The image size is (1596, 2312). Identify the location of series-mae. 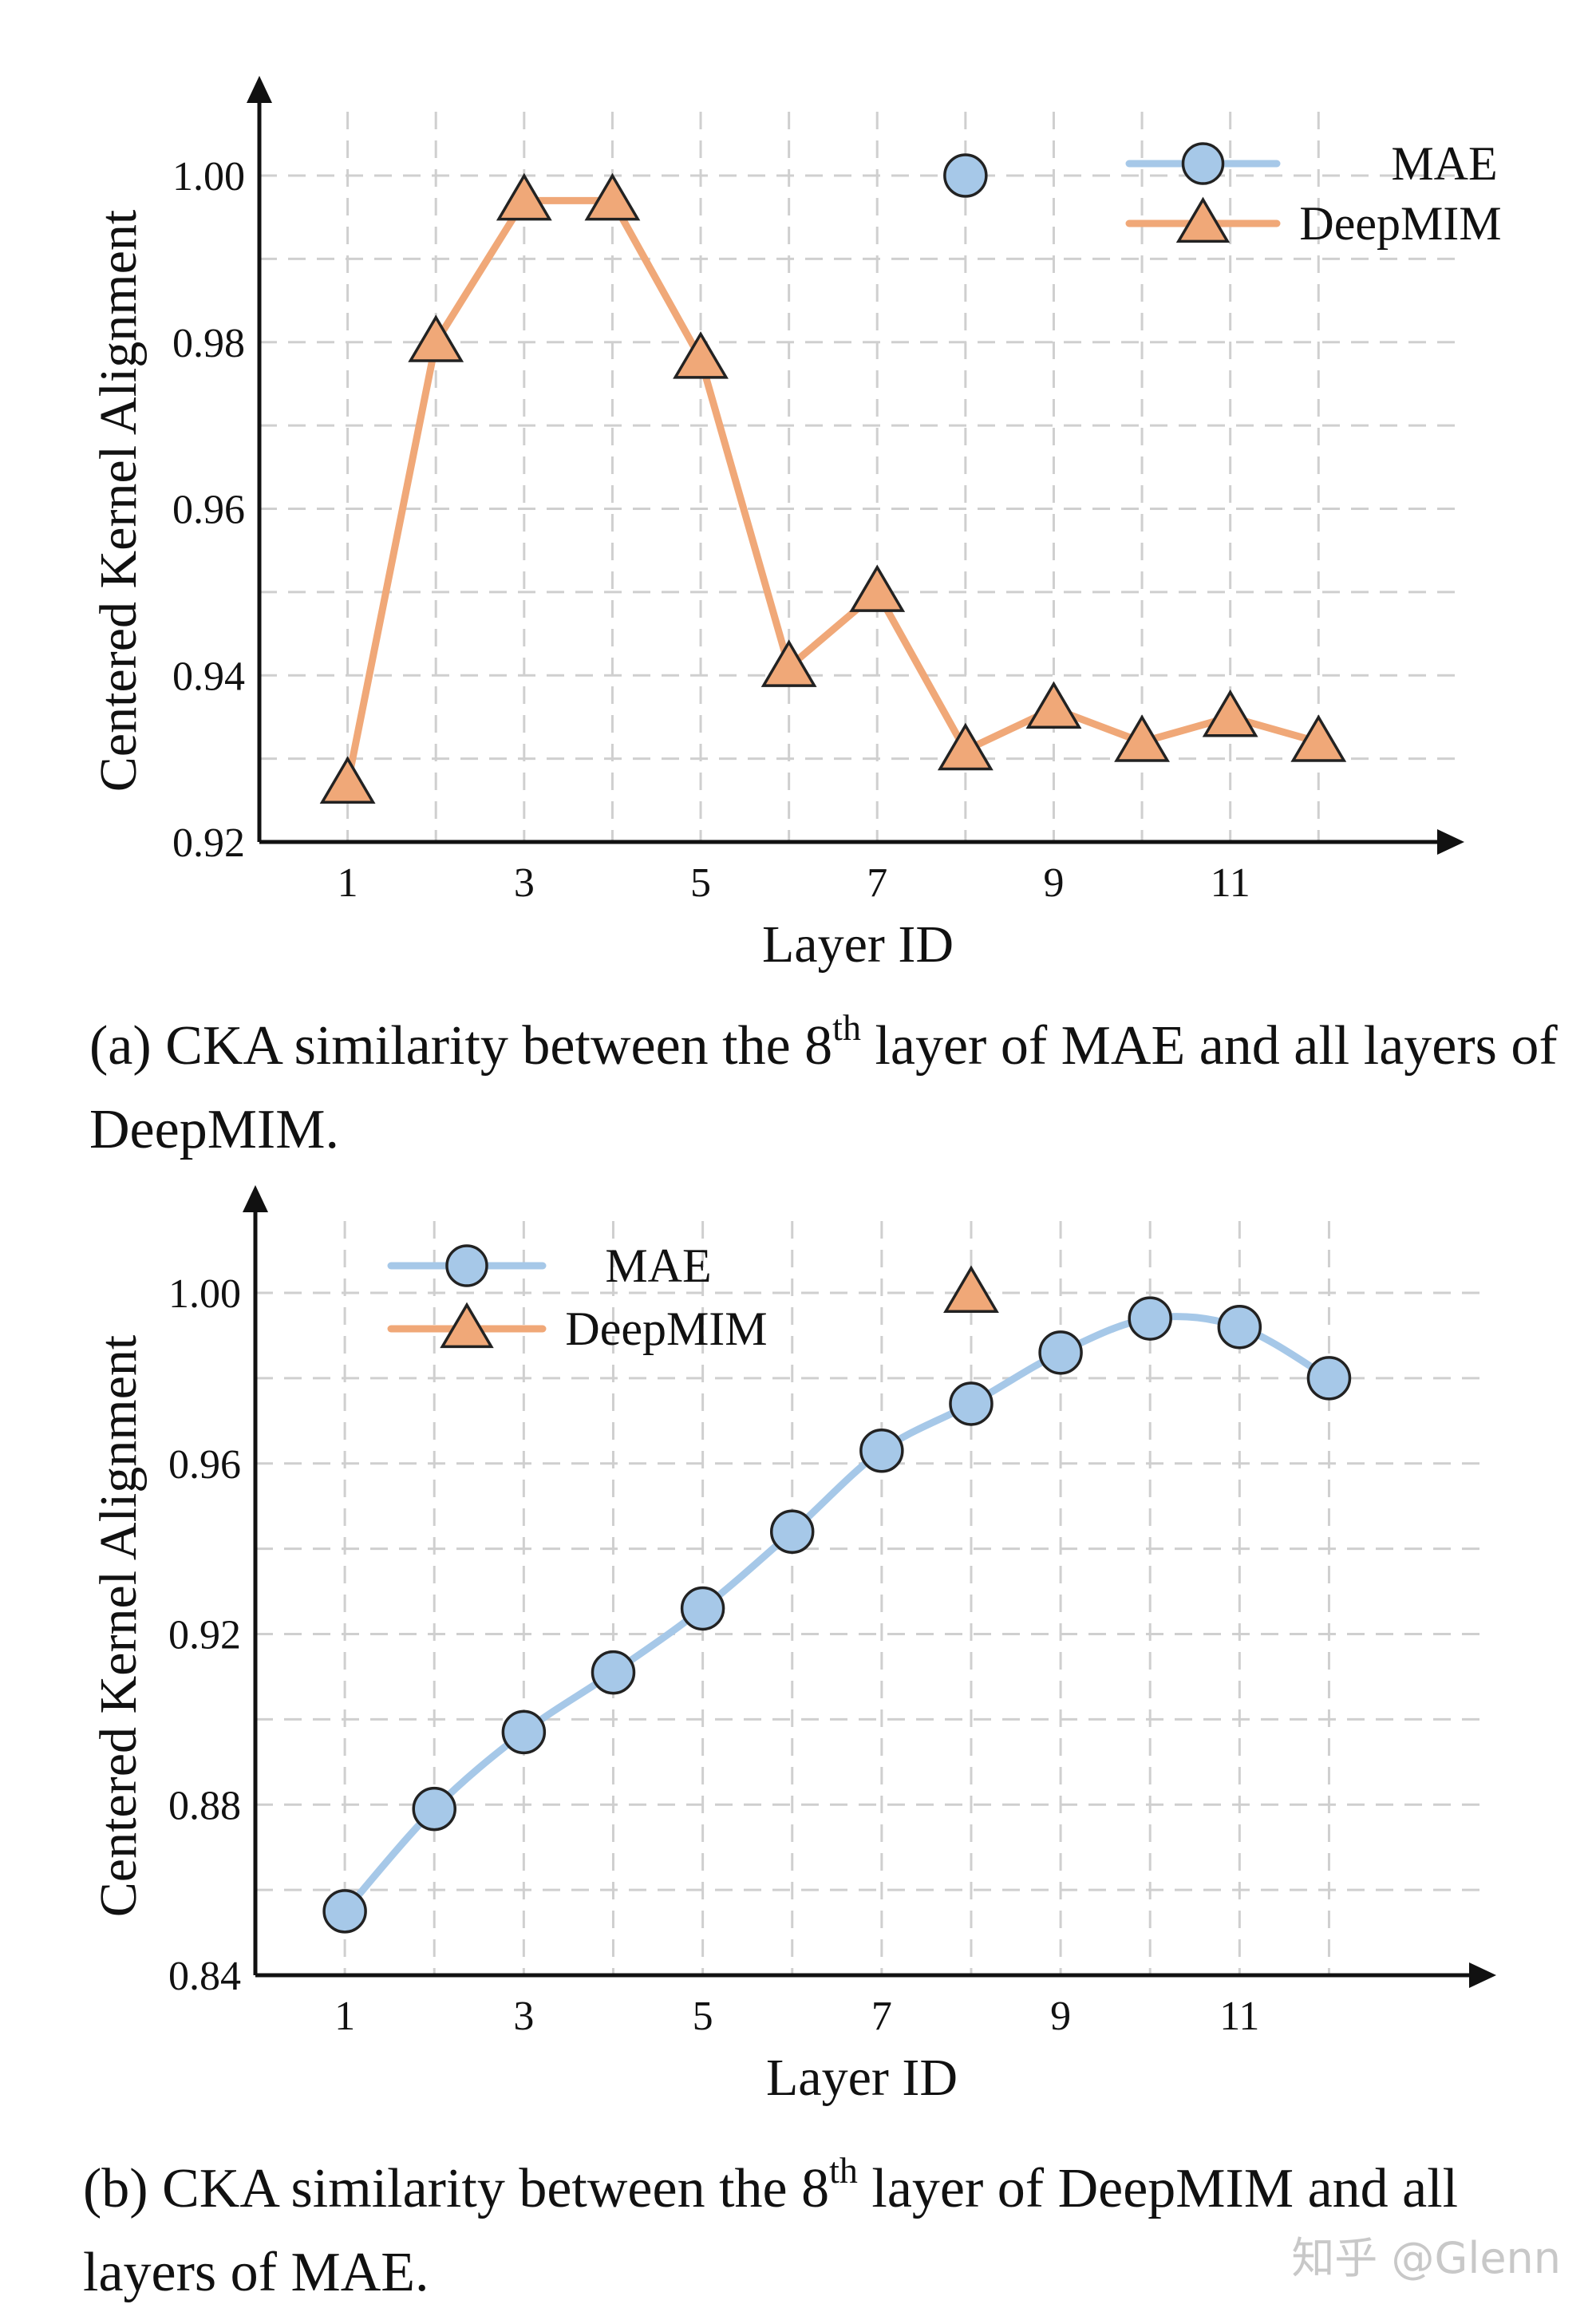
(965, 175).